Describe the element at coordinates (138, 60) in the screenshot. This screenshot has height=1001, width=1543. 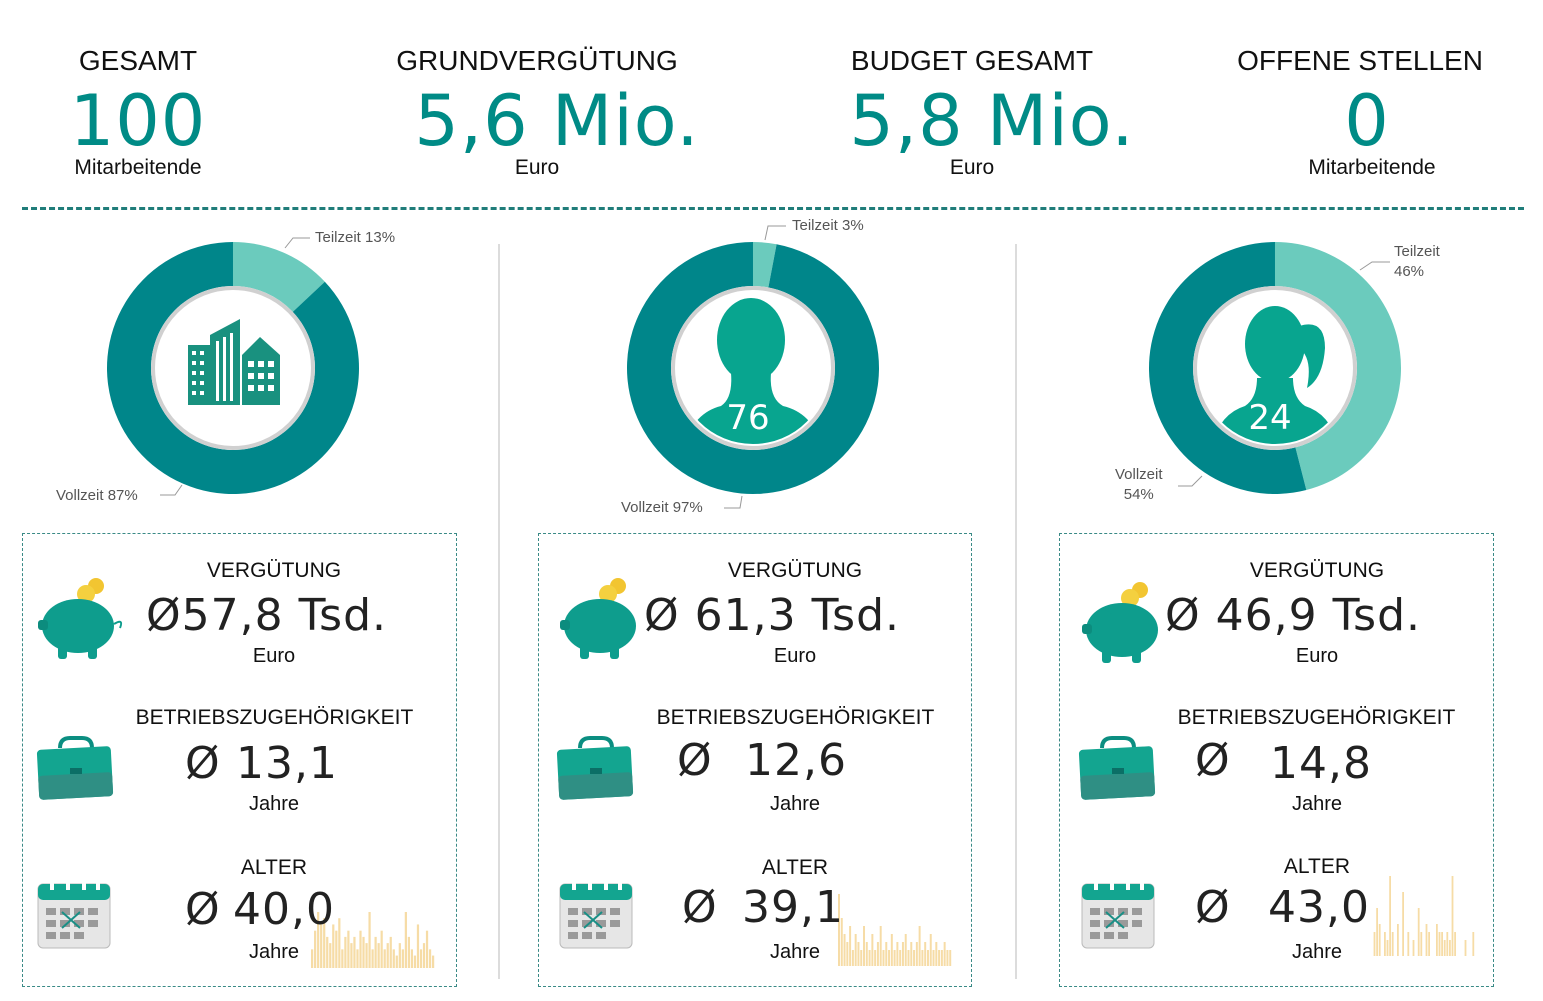
I see `kpi-title: GESAMT` at that location.